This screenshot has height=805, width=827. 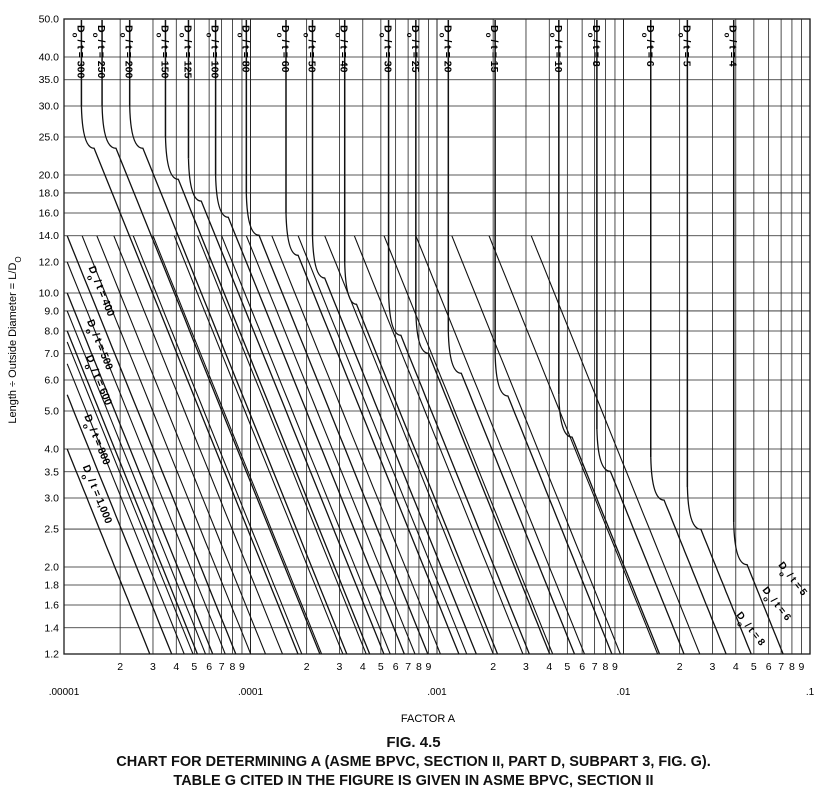 What do you see at coordinates (408, 667) in the screenshot?
I see `x-minor-tick-label: 7` at bounding box center [408, 667].